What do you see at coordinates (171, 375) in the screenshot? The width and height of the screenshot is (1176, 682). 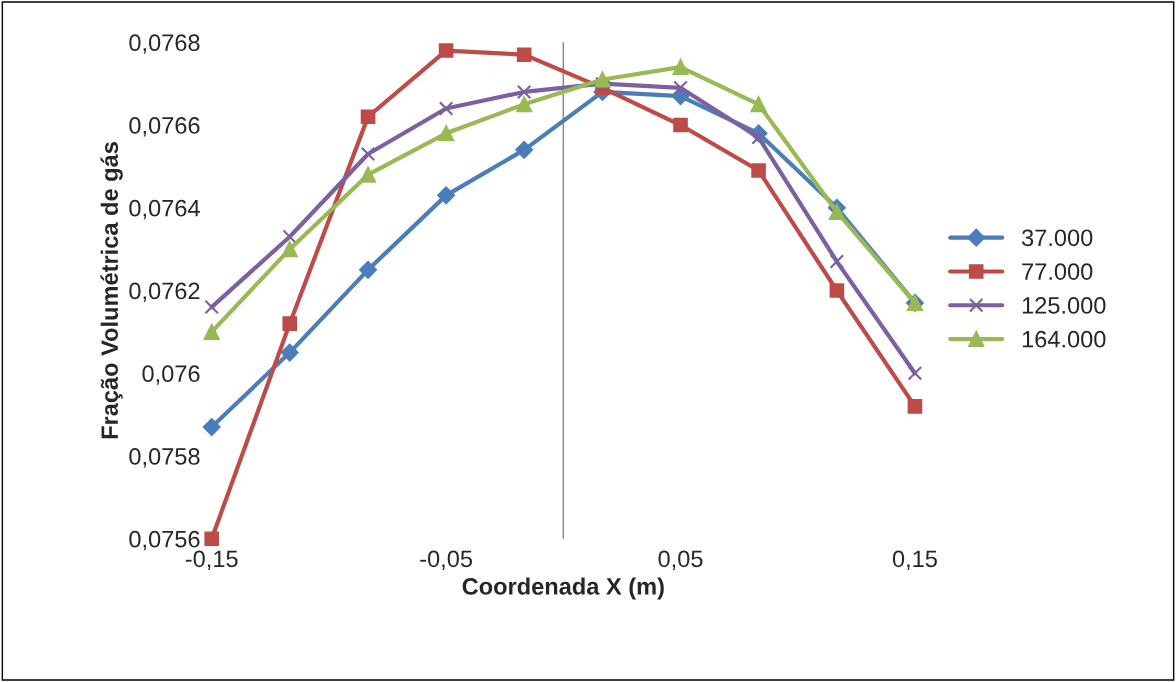 I see `y-tick-label: 0,076` at bounding box center [171, 375].